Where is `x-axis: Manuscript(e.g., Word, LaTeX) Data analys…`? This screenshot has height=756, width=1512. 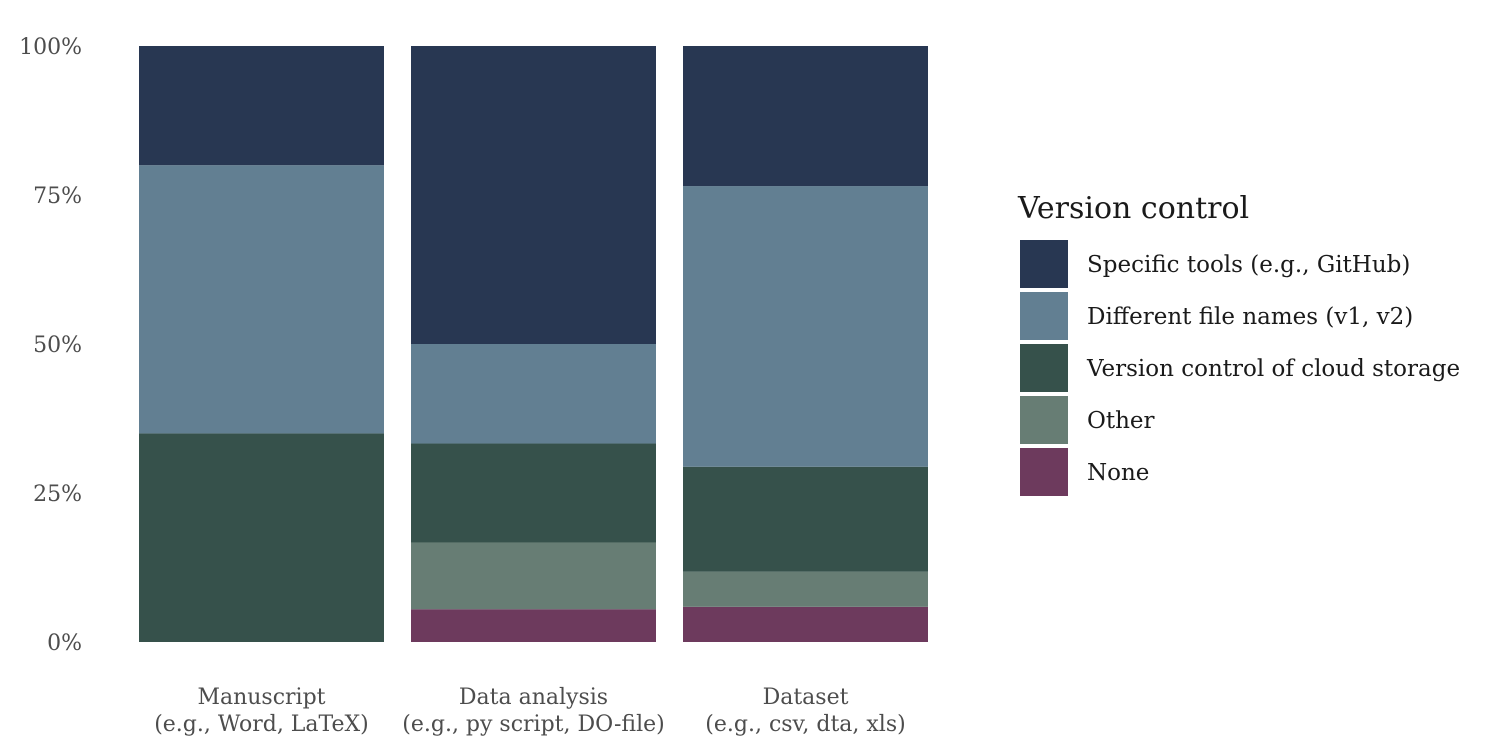
x-axis: Manuscript(e.g., Word, LaTeX) Data analys… is located at coordinates (530, 711).